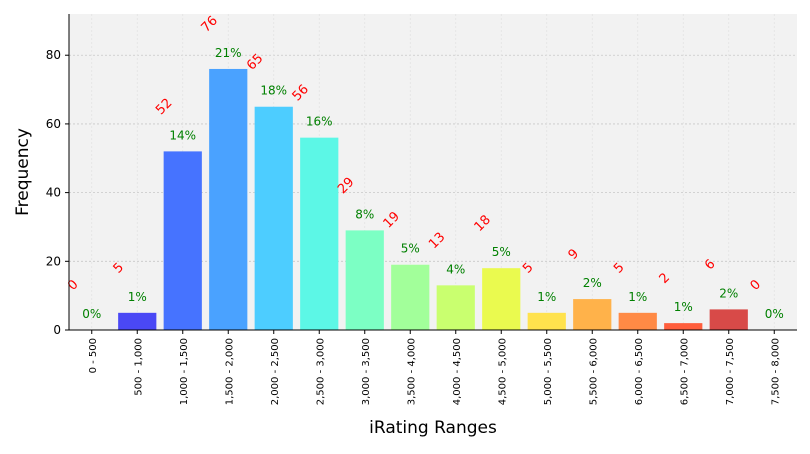 This screenshot has width=810, height=454. Describe the element at coordinates (23, 172) in the screenshot. I see `y-axis-label: Frequency` at that location.